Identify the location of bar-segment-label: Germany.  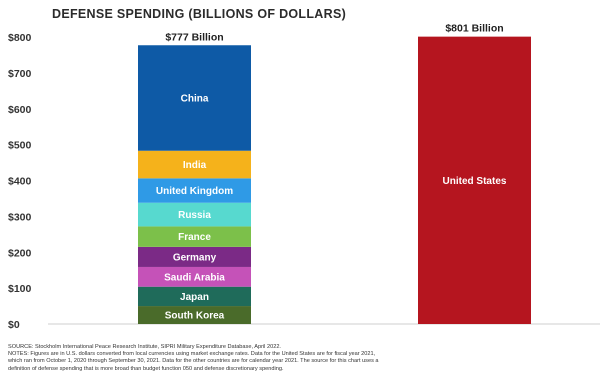
(195, 257).